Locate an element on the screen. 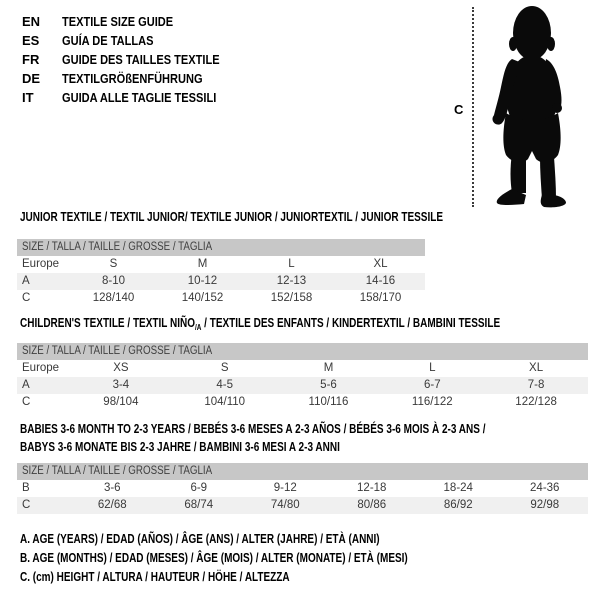 This screenshot has width=600, height=600. cell: 9-12 is located at coordinates (285, 488).